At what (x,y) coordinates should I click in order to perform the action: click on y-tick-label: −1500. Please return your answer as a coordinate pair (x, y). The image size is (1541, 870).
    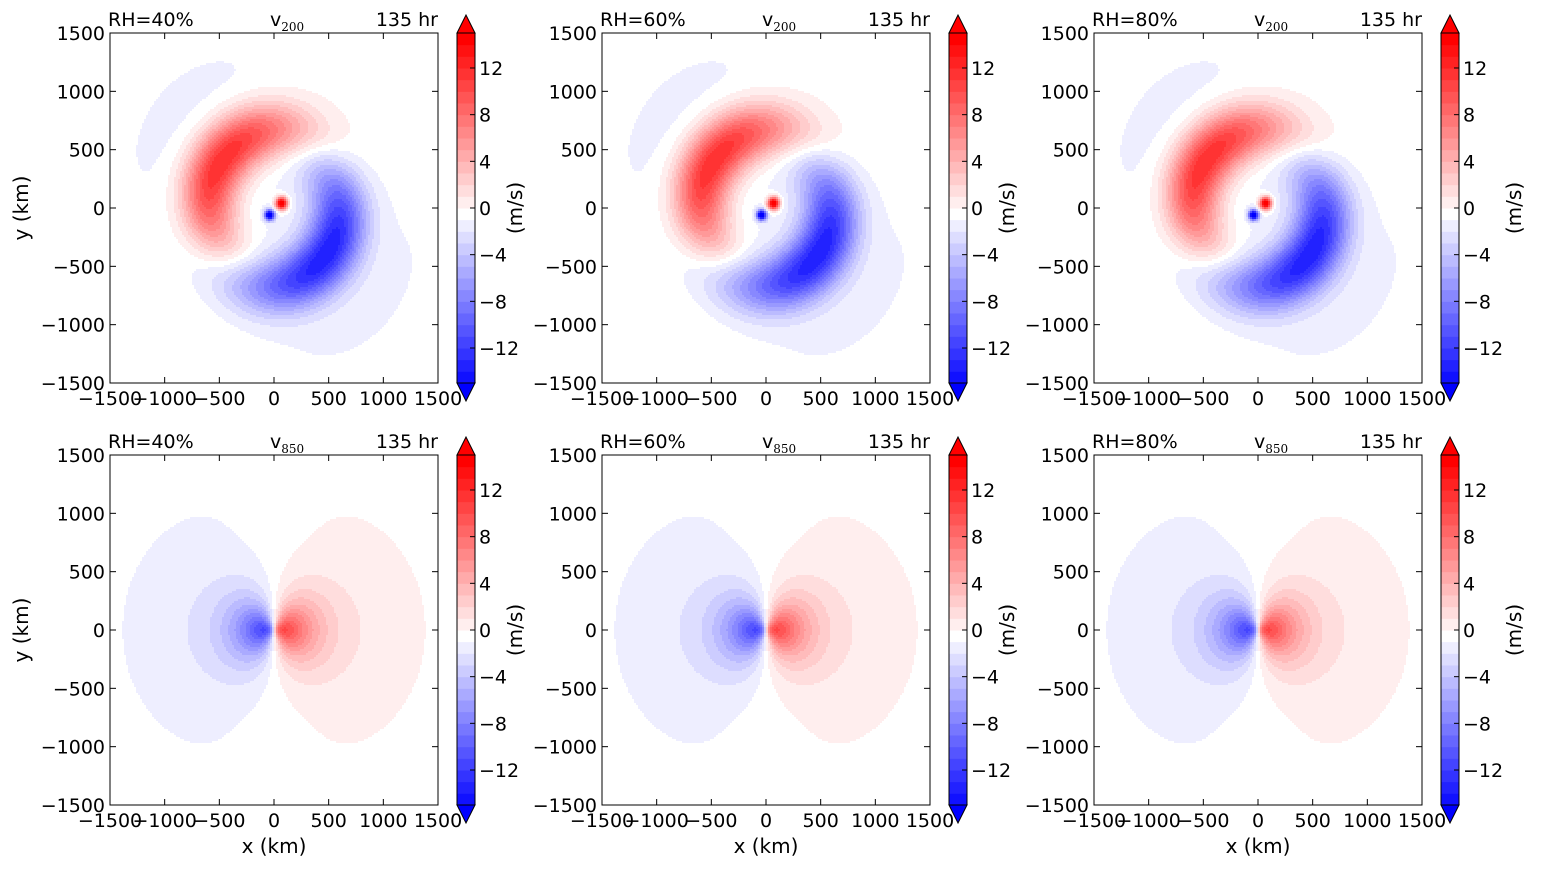
    Looking at the image, I should click on (73, 806).